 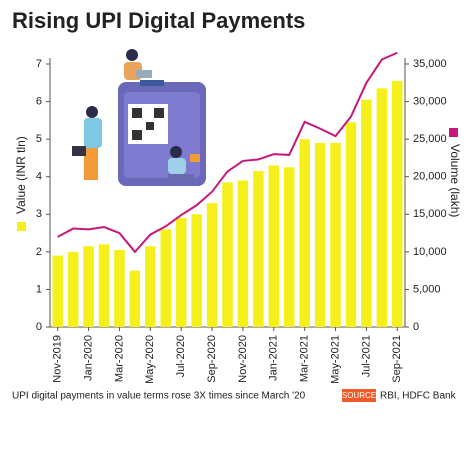 I want to click on y2-tick-label: 15,000, so click(x=430, y=214).